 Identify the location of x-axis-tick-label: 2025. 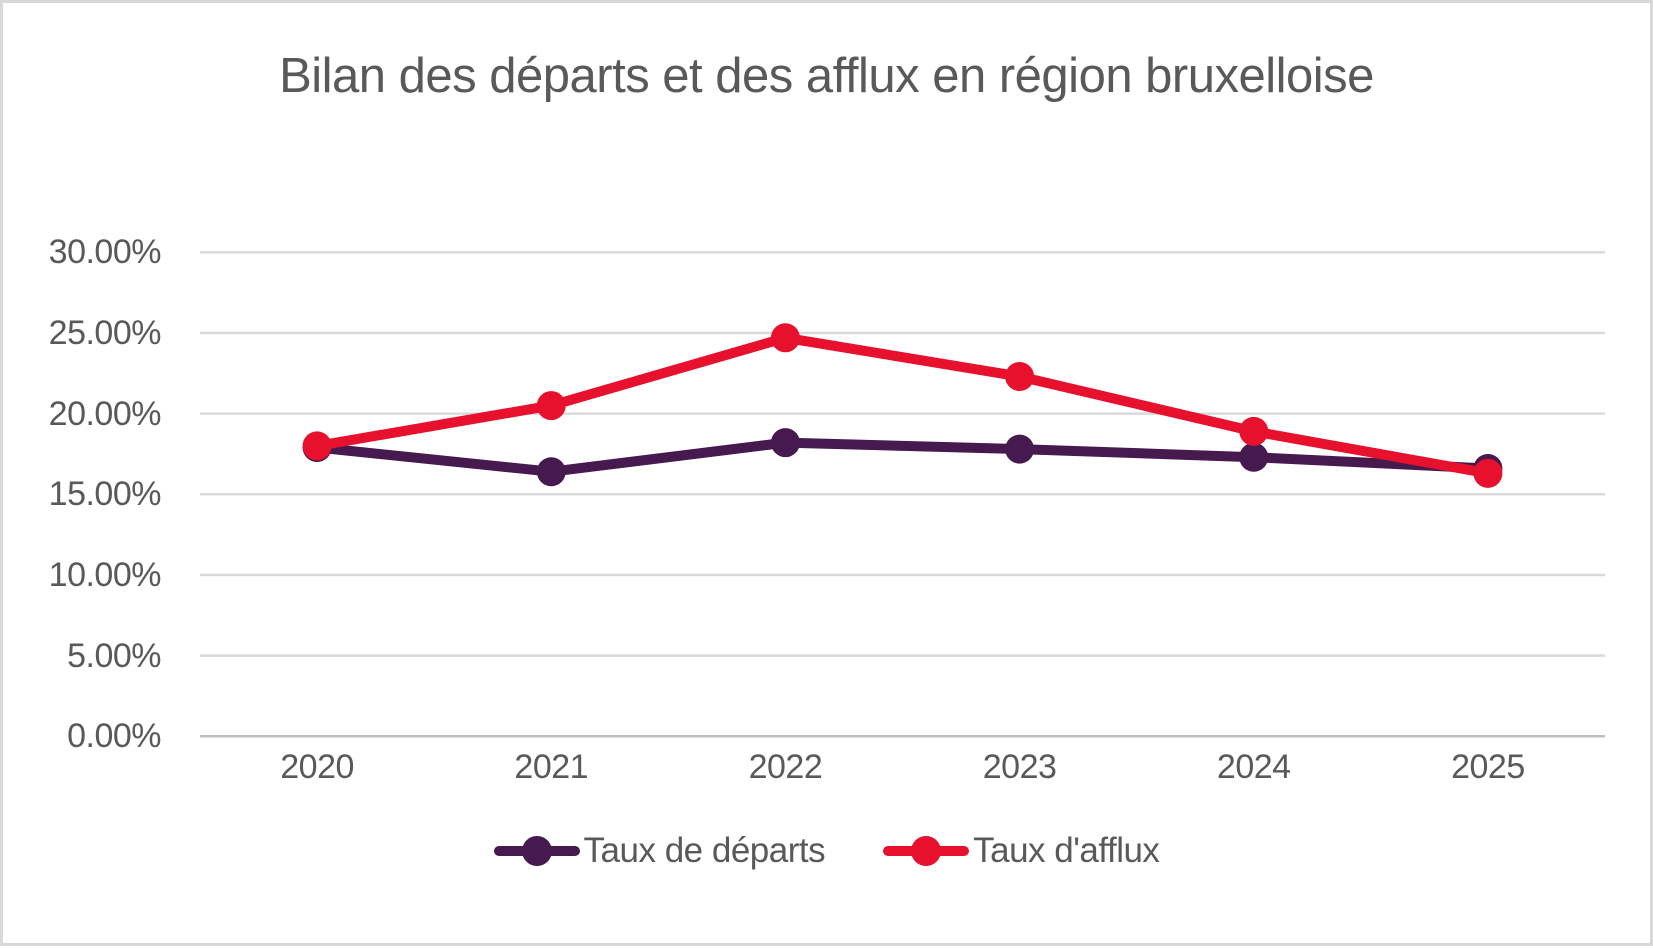
(1488, 767).